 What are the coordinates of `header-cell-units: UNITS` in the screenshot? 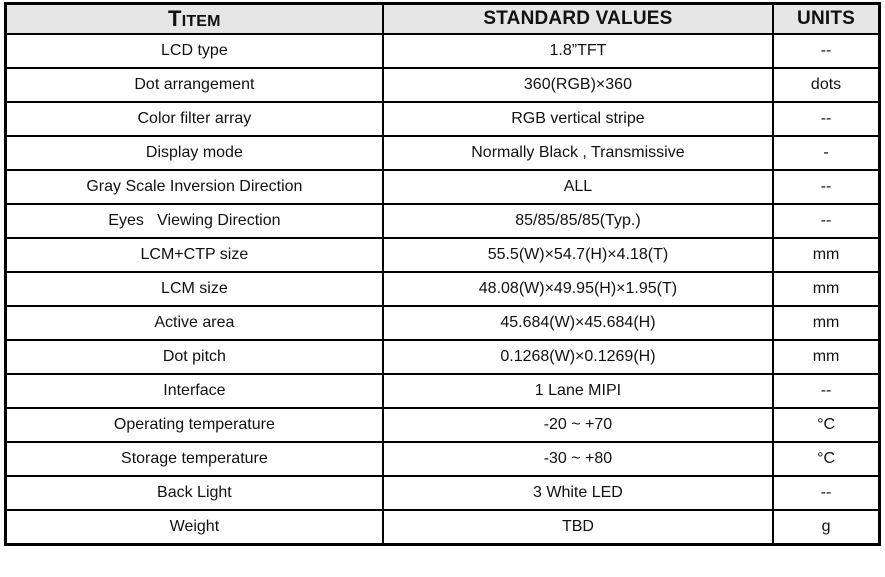 It's located at (826, 18).